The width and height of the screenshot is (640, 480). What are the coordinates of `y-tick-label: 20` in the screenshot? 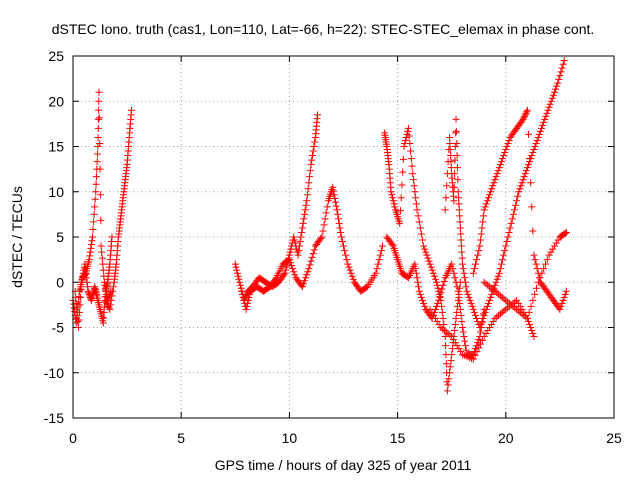 It's located at (56, 101).